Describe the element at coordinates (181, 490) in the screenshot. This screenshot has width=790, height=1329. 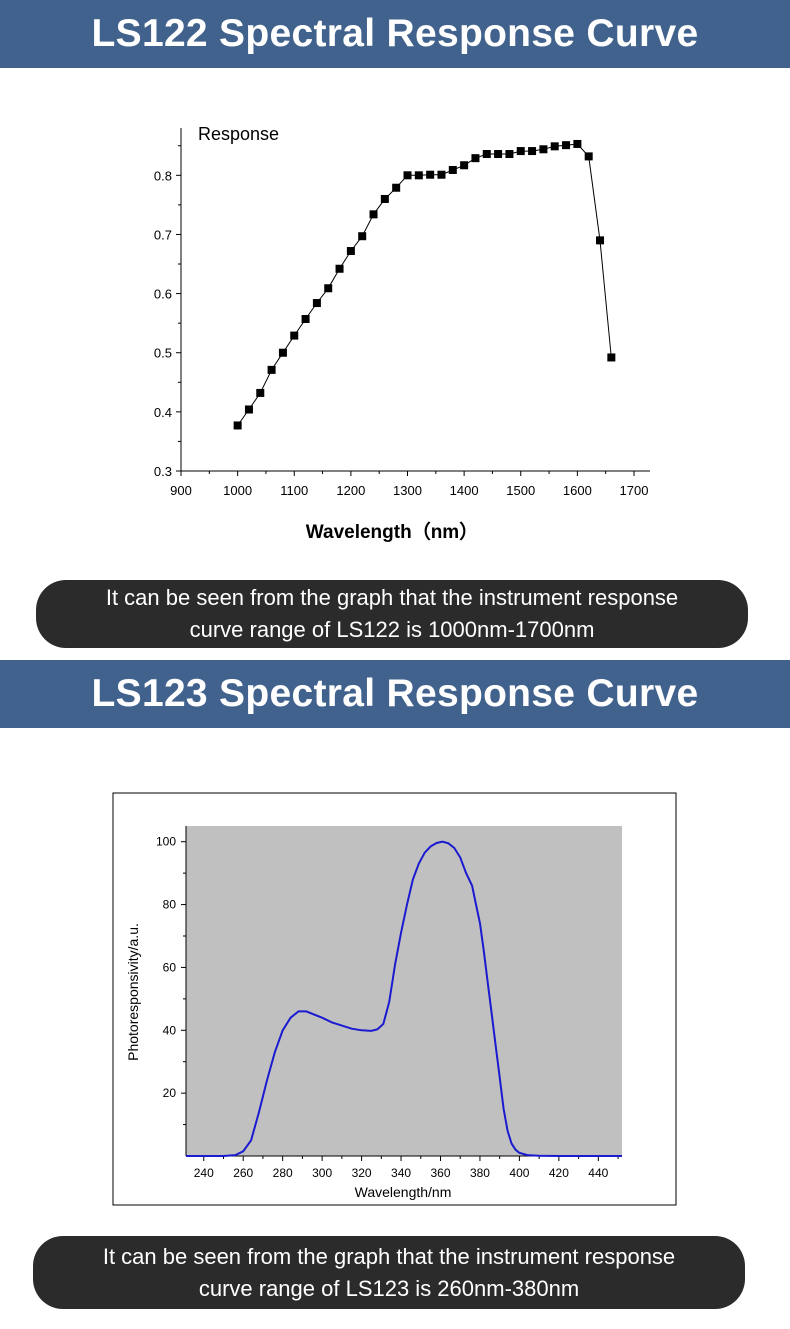
I see `ls122-x-tick-label: 900` at that location.